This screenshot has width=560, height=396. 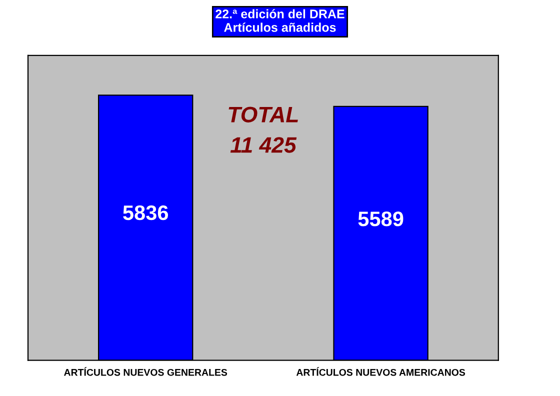 What do you see at coordinates (280, 20) in the screenshot?
I see `chart-title: 22.ª edición del DRAE Artículos añadidos` at bounding box center [280, 20].